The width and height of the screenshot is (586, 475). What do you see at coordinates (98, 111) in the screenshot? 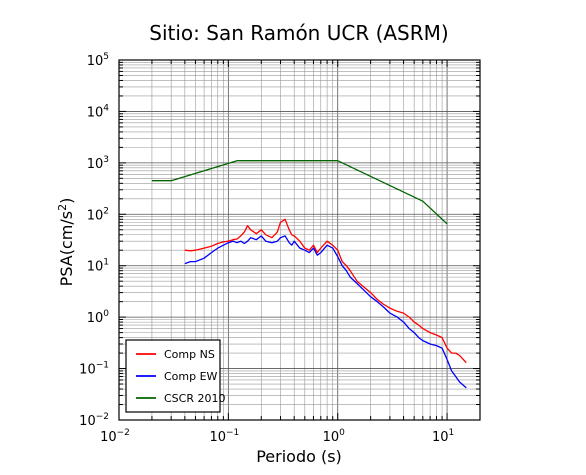
I see `y-tick-label: 10⁴` at bounding box center [98, 111].